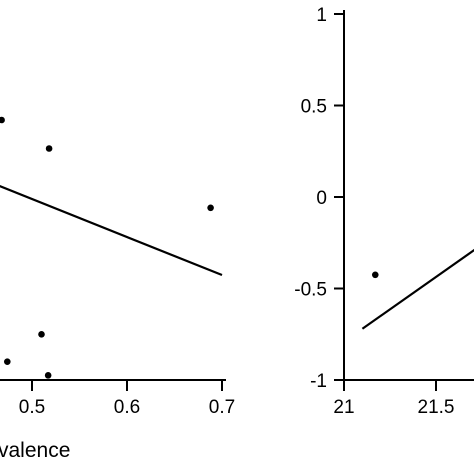 The width and height of the screenshot is (474, 474). What do you see at coordinates (127, 407) in the screenshot?
I see `left-x-tick-label: 0.6` at bounding box center [127, 407].